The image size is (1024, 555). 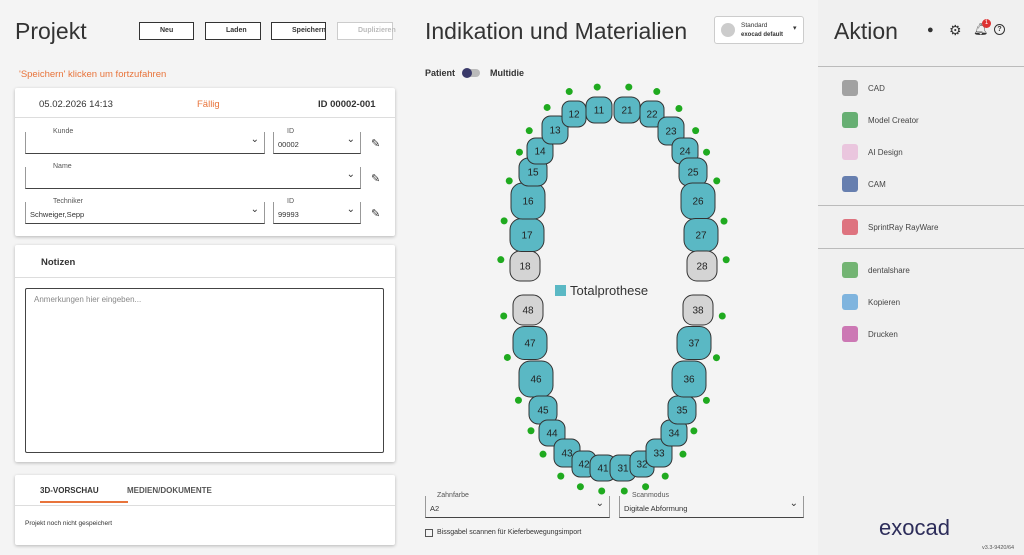 What do you see at coordinates (693, 173) in the screenshot?
I see `tooth-number: 25` at bounding box center [693, 173].